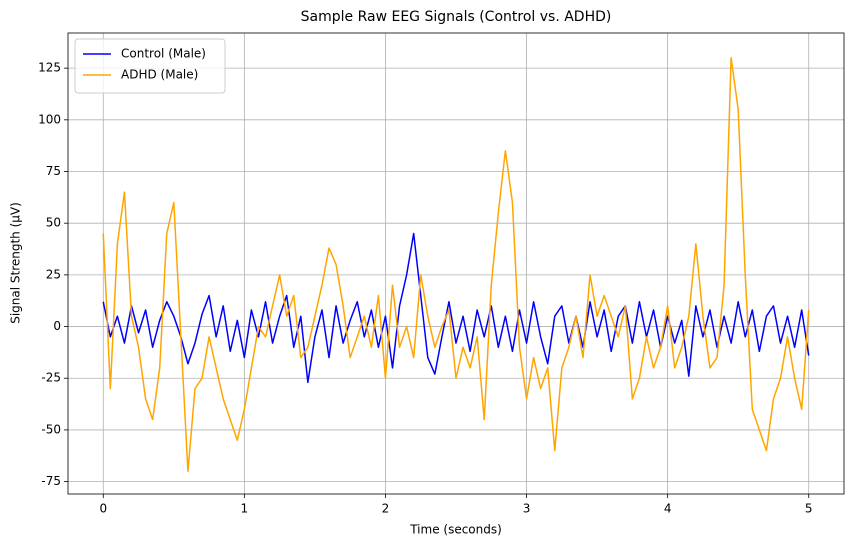 The width and height of the screenshot is (853, 547). Describe the element at coordinates (53, 171) in the screenshot. I see `y-tick-label: 75` at that location.